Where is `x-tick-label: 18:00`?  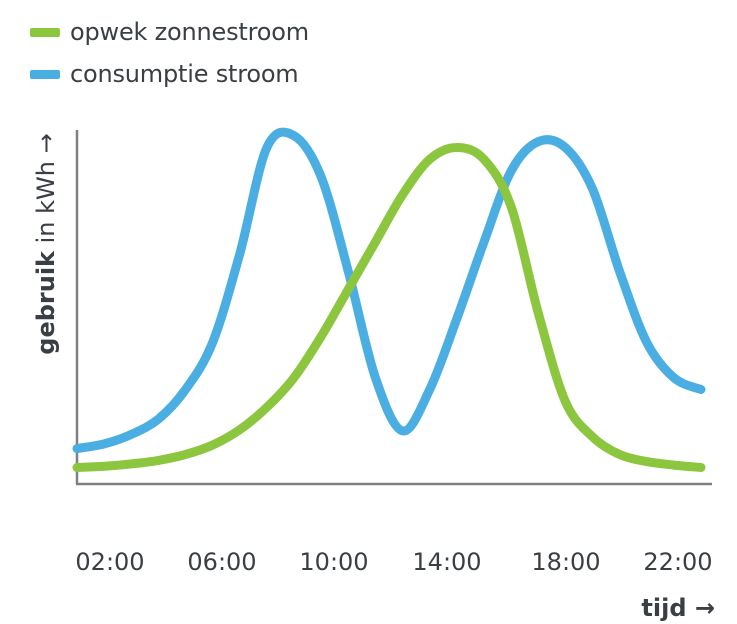
x-tick-label: 18:00 is located at coordinates (566, 562).